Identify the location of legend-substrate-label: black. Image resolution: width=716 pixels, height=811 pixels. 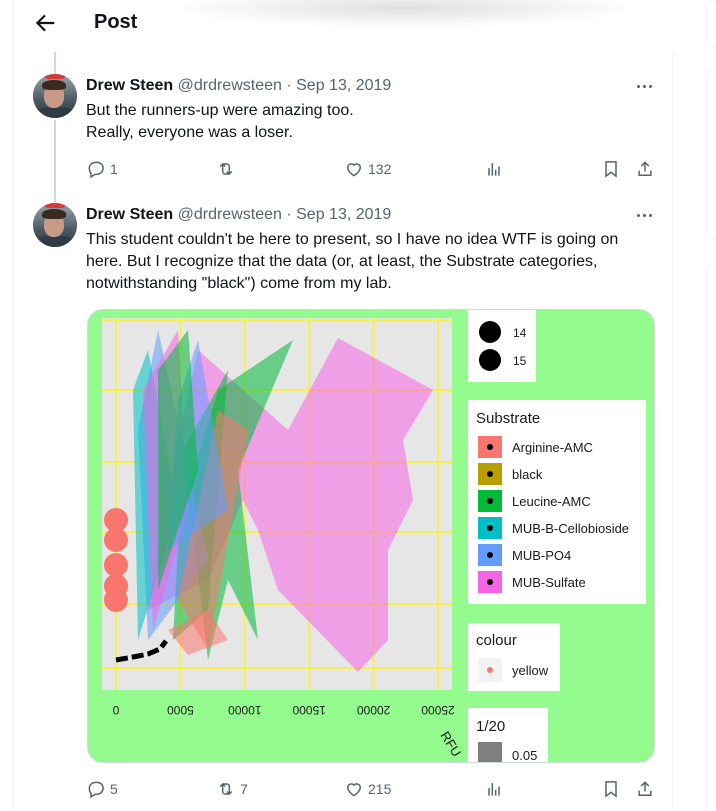
(527, 474).